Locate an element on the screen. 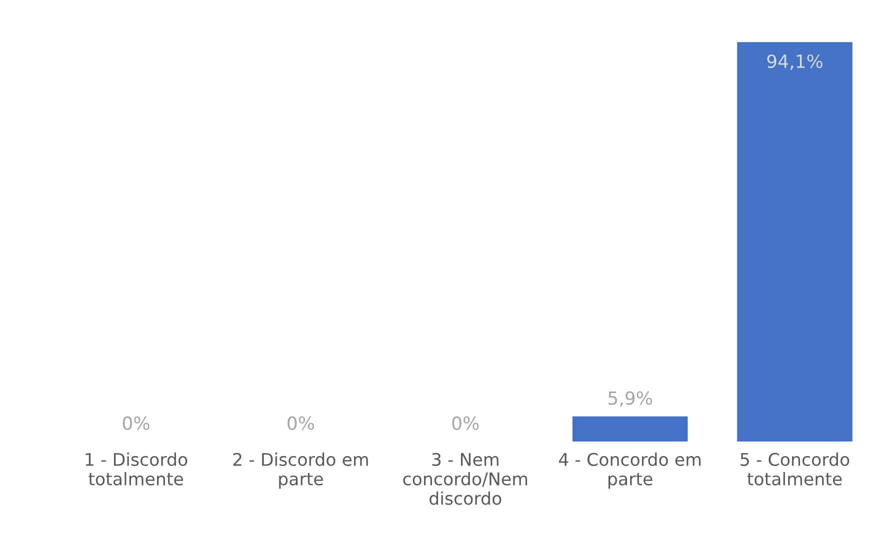 The image size is (895, 545). x-tick-label: 5 - Concordo totalmente is located at coordinates (795, 469).